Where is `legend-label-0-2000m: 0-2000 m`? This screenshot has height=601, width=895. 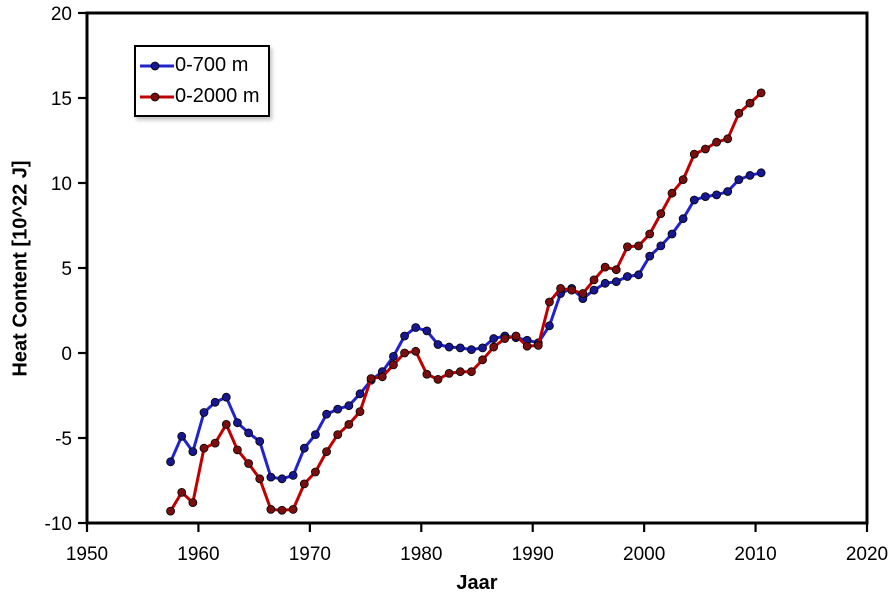 legend-label-0-2000m: 0-2000 m is located at coordinates (217, 96).